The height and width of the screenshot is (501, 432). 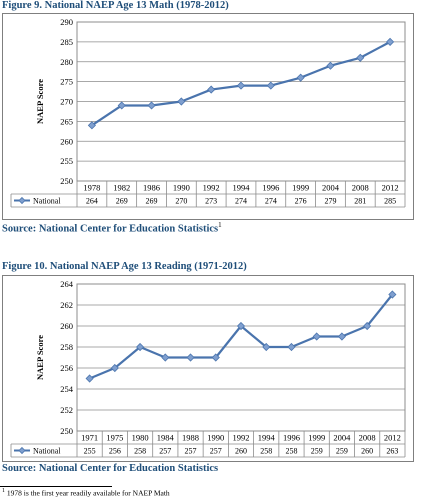 I want to click on fig9-x-tick-label: 1990, so click(x=181, y=188).